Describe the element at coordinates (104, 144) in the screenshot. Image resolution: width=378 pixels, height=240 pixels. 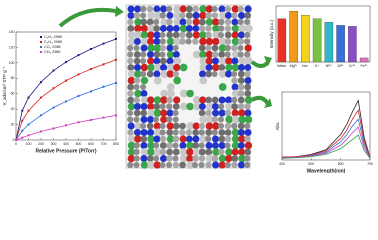
I see `x-tick-label: 700` at that location.